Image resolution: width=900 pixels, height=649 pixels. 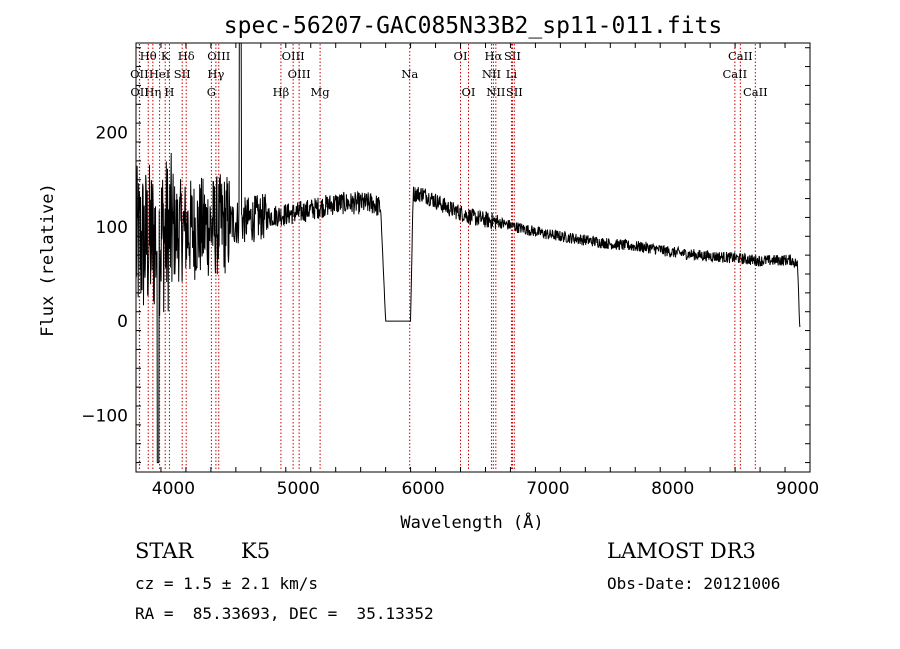 I want to click on x-axis-label: Wavelength (Å), so click(x=471, y=522).